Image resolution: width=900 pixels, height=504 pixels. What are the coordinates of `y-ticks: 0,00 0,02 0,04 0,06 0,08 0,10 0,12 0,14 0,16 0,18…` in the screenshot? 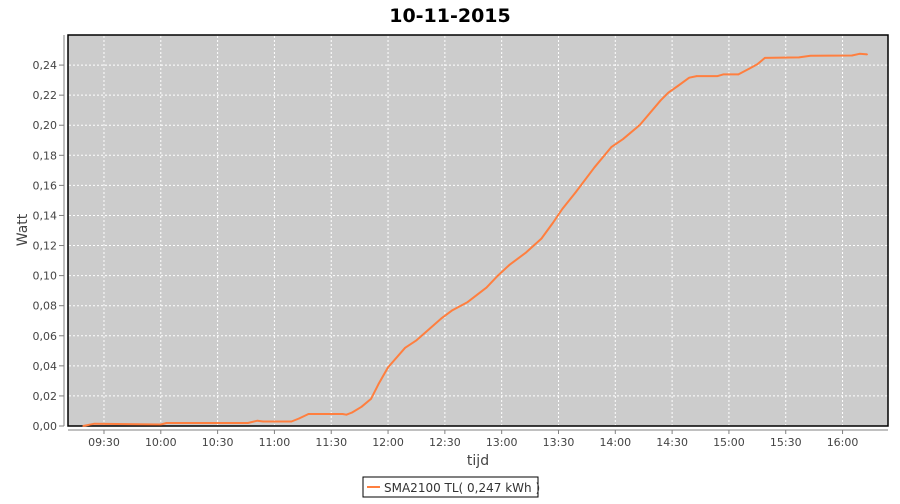 It's located at (48, 246).